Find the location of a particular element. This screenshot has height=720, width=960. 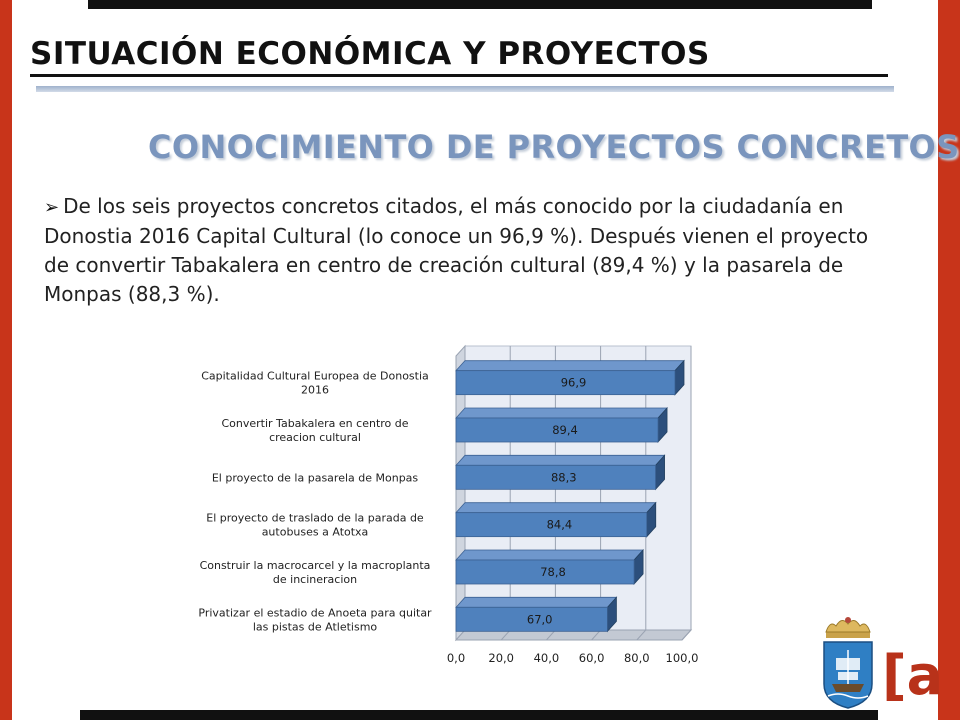

data-label: 84,4 is located at coordinates (560, 525).